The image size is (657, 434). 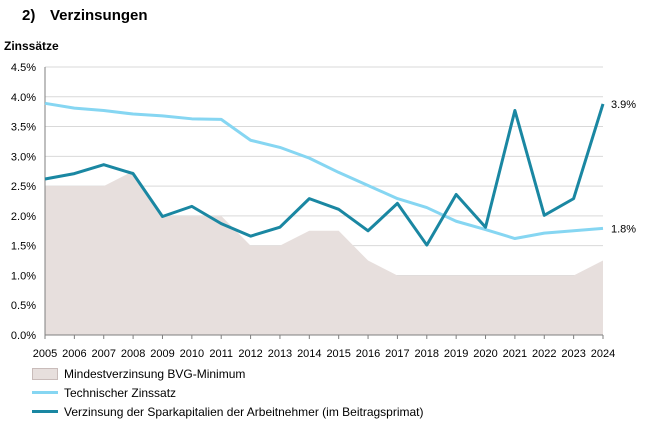 I want to click on y-tick-label: 4.5%, so click(x=23, y=68).